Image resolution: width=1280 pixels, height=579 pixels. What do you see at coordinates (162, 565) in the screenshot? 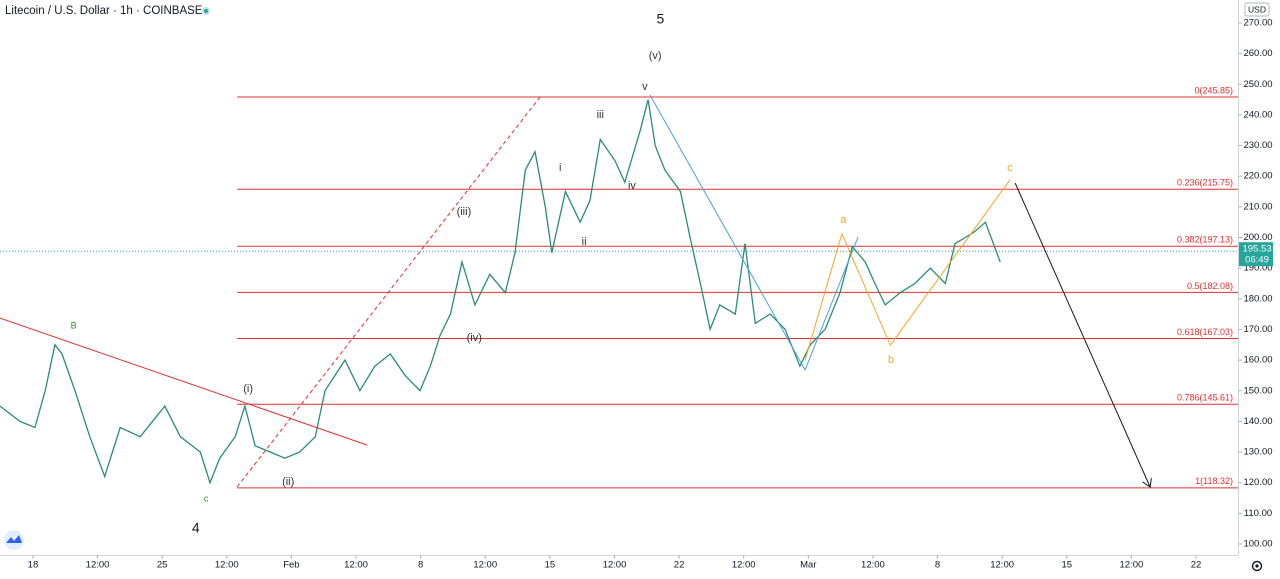
I see `x-tick-label: 25` at bounding box center [162, 565].